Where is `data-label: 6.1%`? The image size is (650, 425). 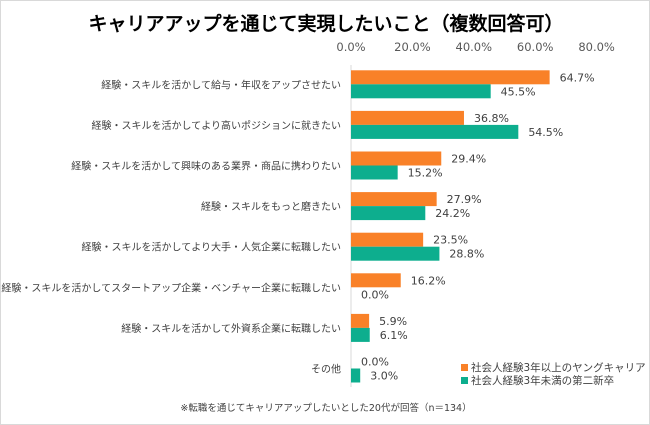
data-label: 6.1% is located at coordinates (394, 335).